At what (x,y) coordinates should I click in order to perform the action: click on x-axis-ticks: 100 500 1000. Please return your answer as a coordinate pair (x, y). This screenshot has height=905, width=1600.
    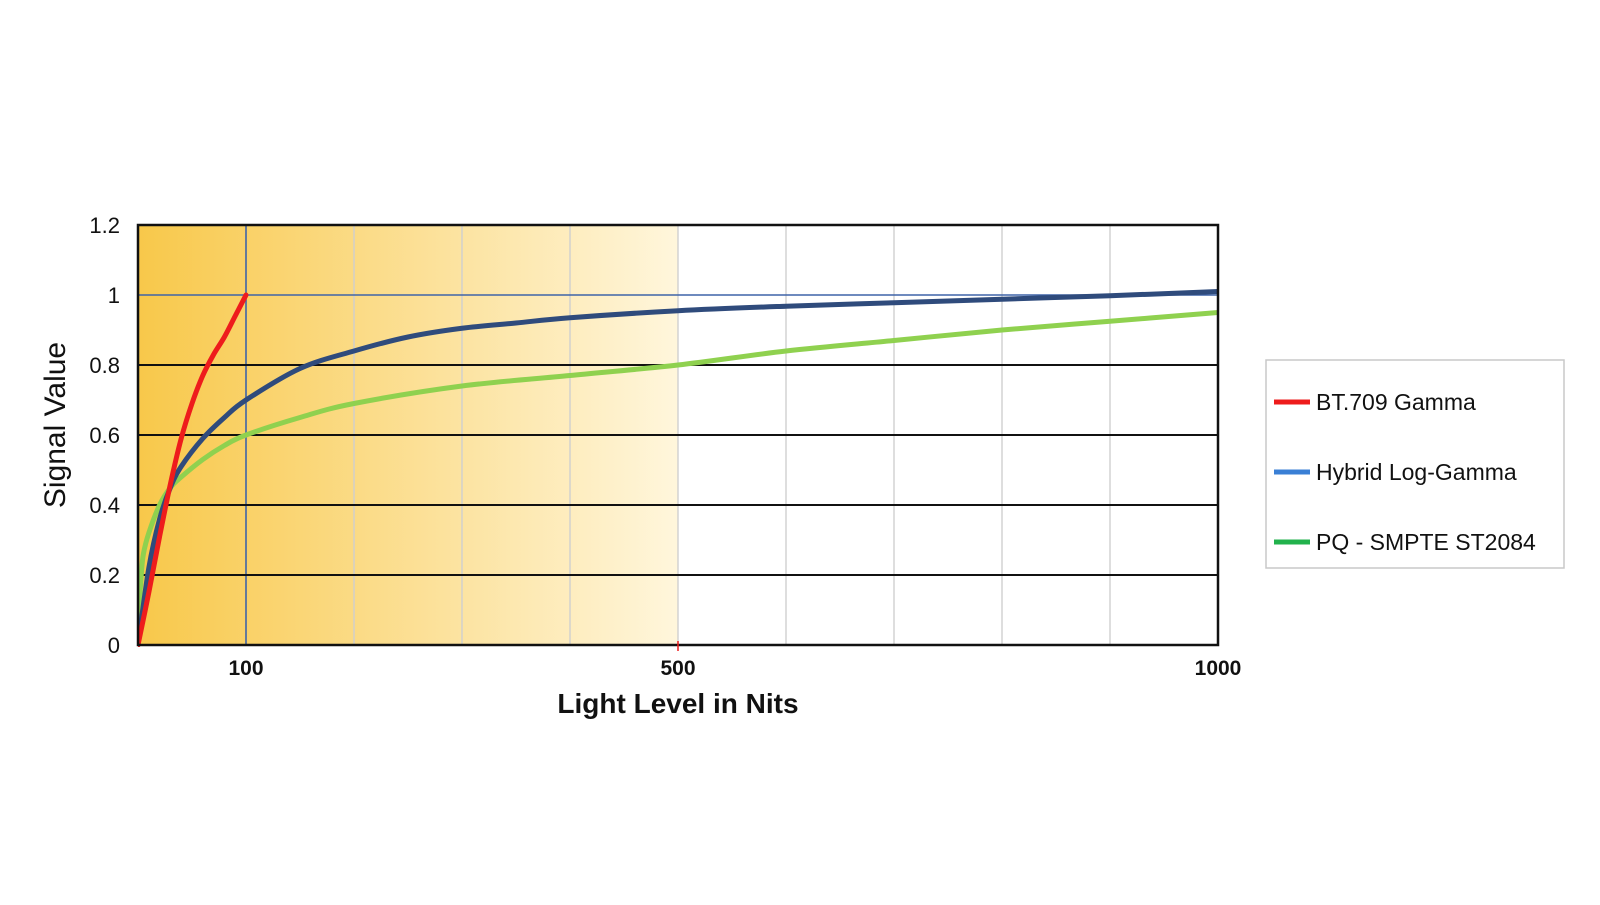
    Looking at the image, I should click on (734, 660).